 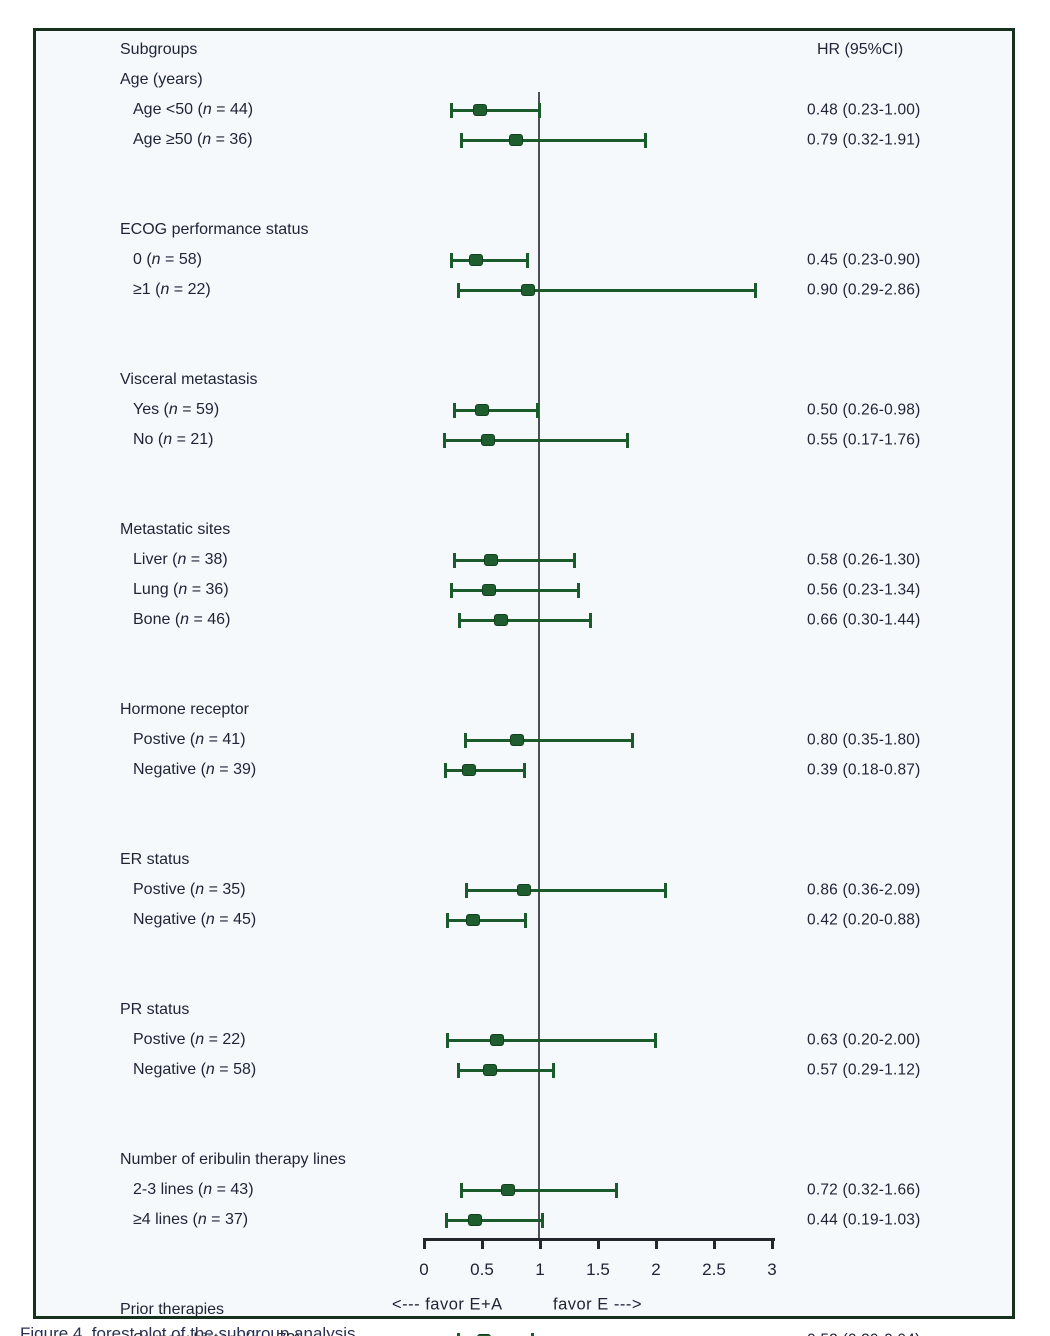 What do you see at coordinates (217, 1334) in the screenshot?
I see `row-label: Surgery history (n = 73)` at bounding box center [217, 1334].